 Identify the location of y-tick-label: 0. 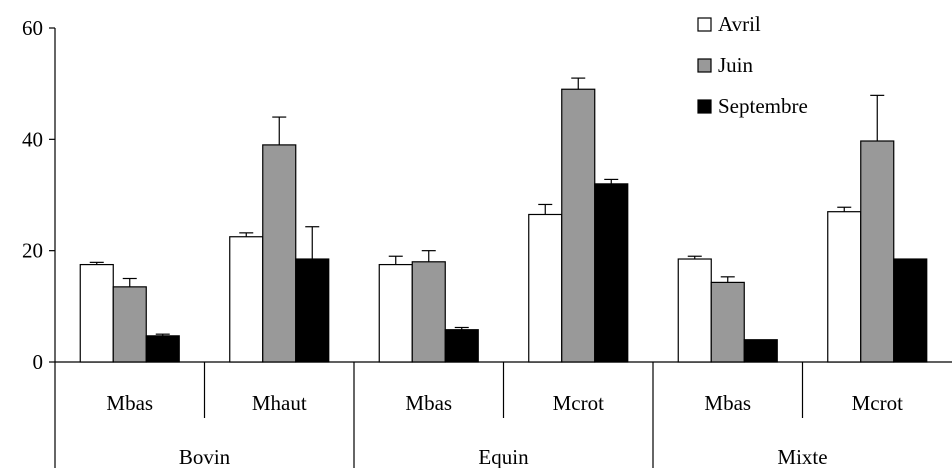
(38, 362).